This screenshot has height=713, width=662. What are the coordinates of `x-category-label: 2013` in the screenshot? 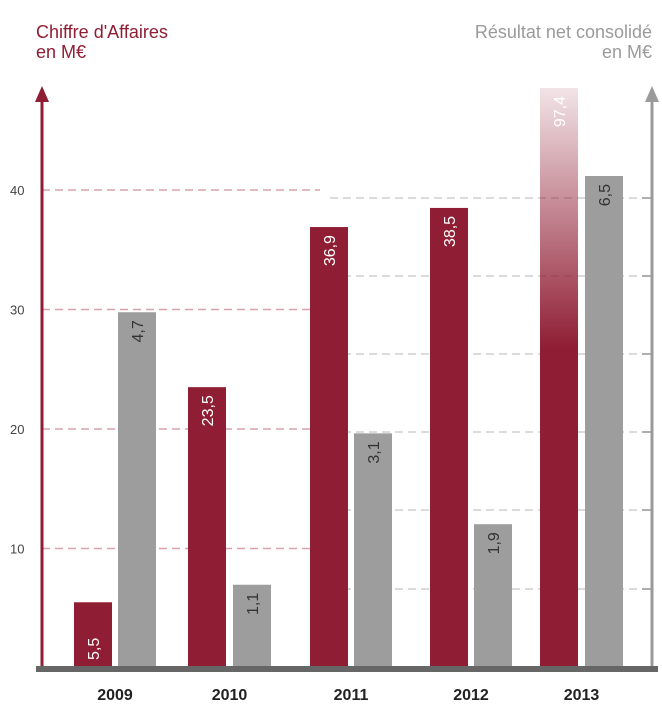 It's located at (582, 695).